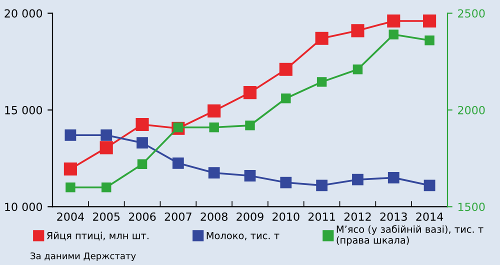  I want to click on x-tick-label: 2009, so click(250, 216).